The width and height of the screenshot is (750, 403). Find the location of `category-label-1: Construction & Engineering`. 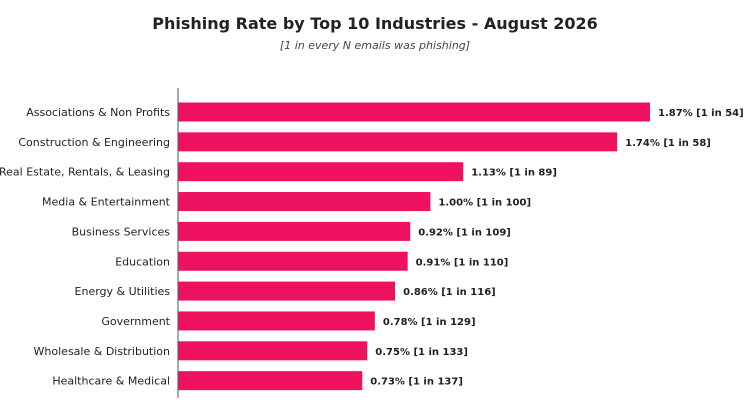

category-label-1: Construction & Engineering is located at coordinates (94, 142).